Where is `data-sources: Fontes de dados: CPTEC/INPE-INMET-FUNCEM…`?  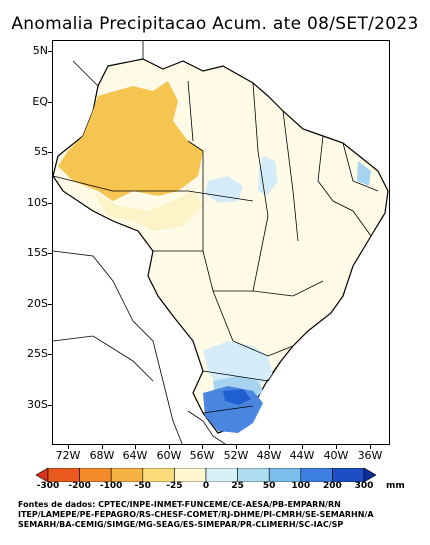 data-sources: Fontes de dados: CPTEC/INPE-INMET-FUNCEM… is located at coordinates (223, 515).